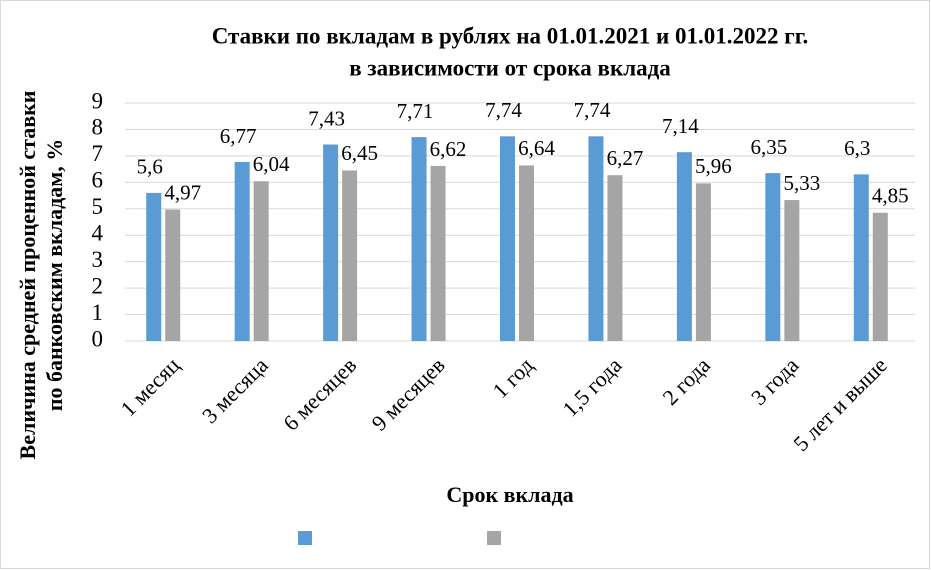  What do you see at coordinates (271, 164) in the screenshot?
I see `value-label: 6,04` at bounding box center [271, 164].